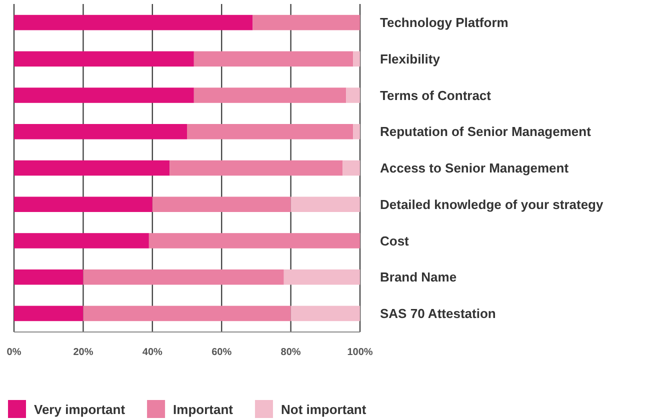  I want to click on legend-label: Not important, so click(323, 409).